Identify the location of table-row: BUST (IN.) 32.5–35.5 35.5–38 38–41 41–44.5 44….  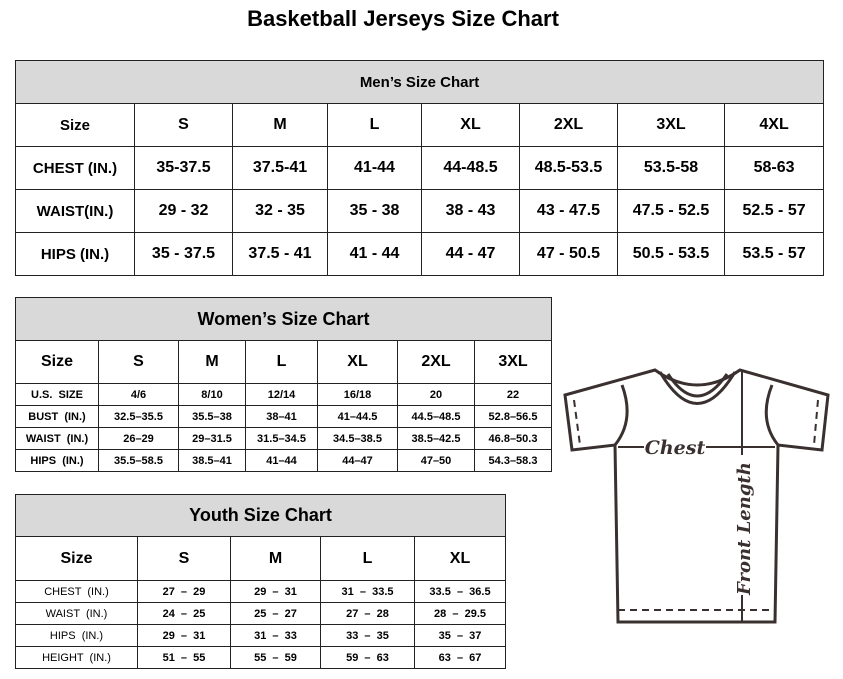
(284, 416).